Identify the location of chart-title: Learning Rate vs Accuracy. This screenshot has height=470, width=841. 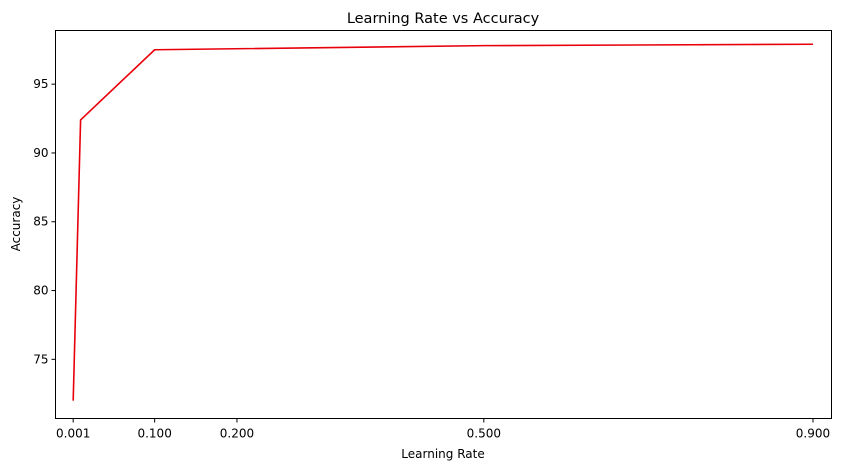
(443, 19).